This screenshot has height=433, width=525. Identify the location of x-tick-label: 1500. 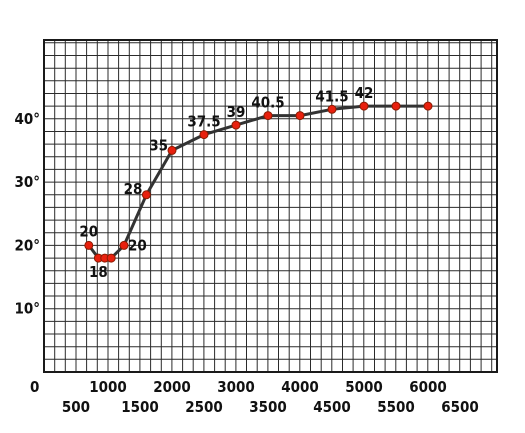
(140, 407).